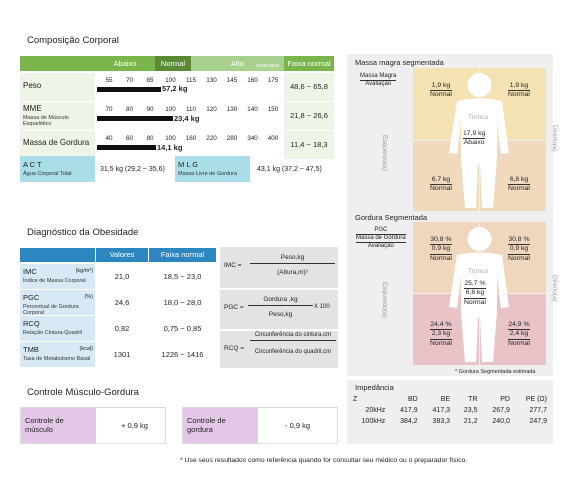 The height and width of the screenshot is (492, 575). What do you see at coordinates (409, 410) in the screenshot?
I see `impedance-cell: 417,9` at bounding box center [409, 410].